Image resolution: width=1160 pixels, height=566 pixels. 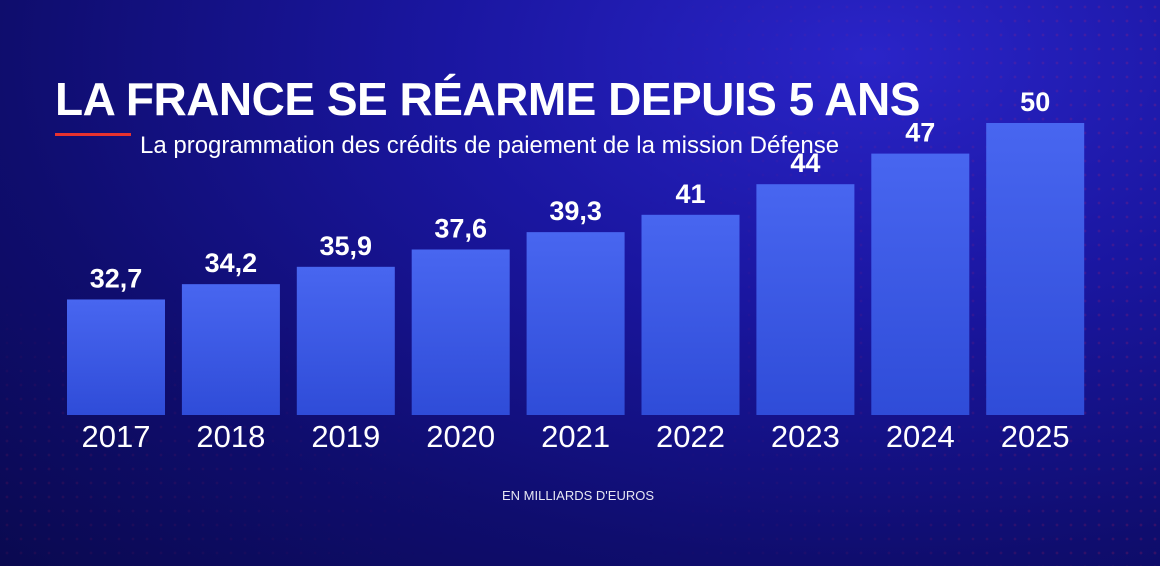 What do you see at coordinates (460, 436) in the screenshot?
I see `tick-label-2020: 2020` at bounding box center [460, 436].